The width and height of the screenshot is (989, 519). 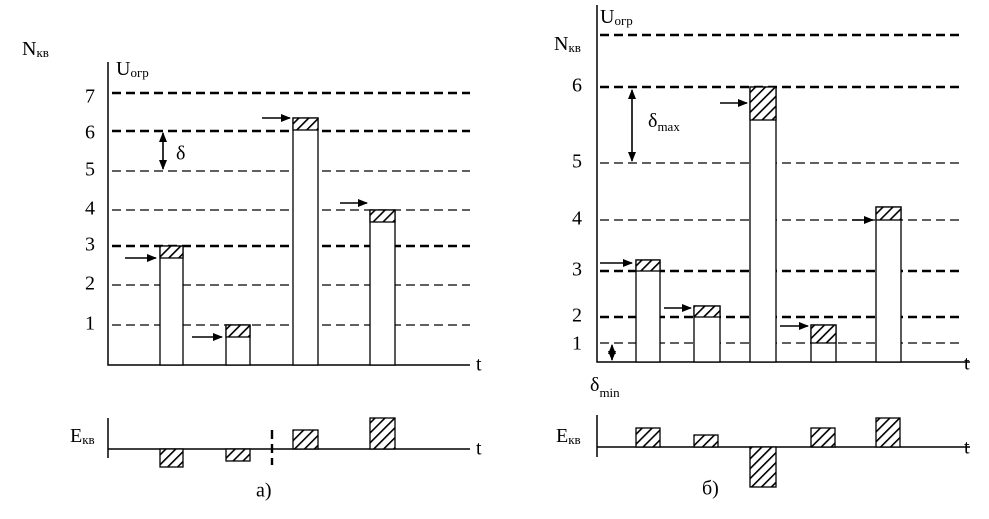 I want to click on label-part: max, so click(x=668, y=126).